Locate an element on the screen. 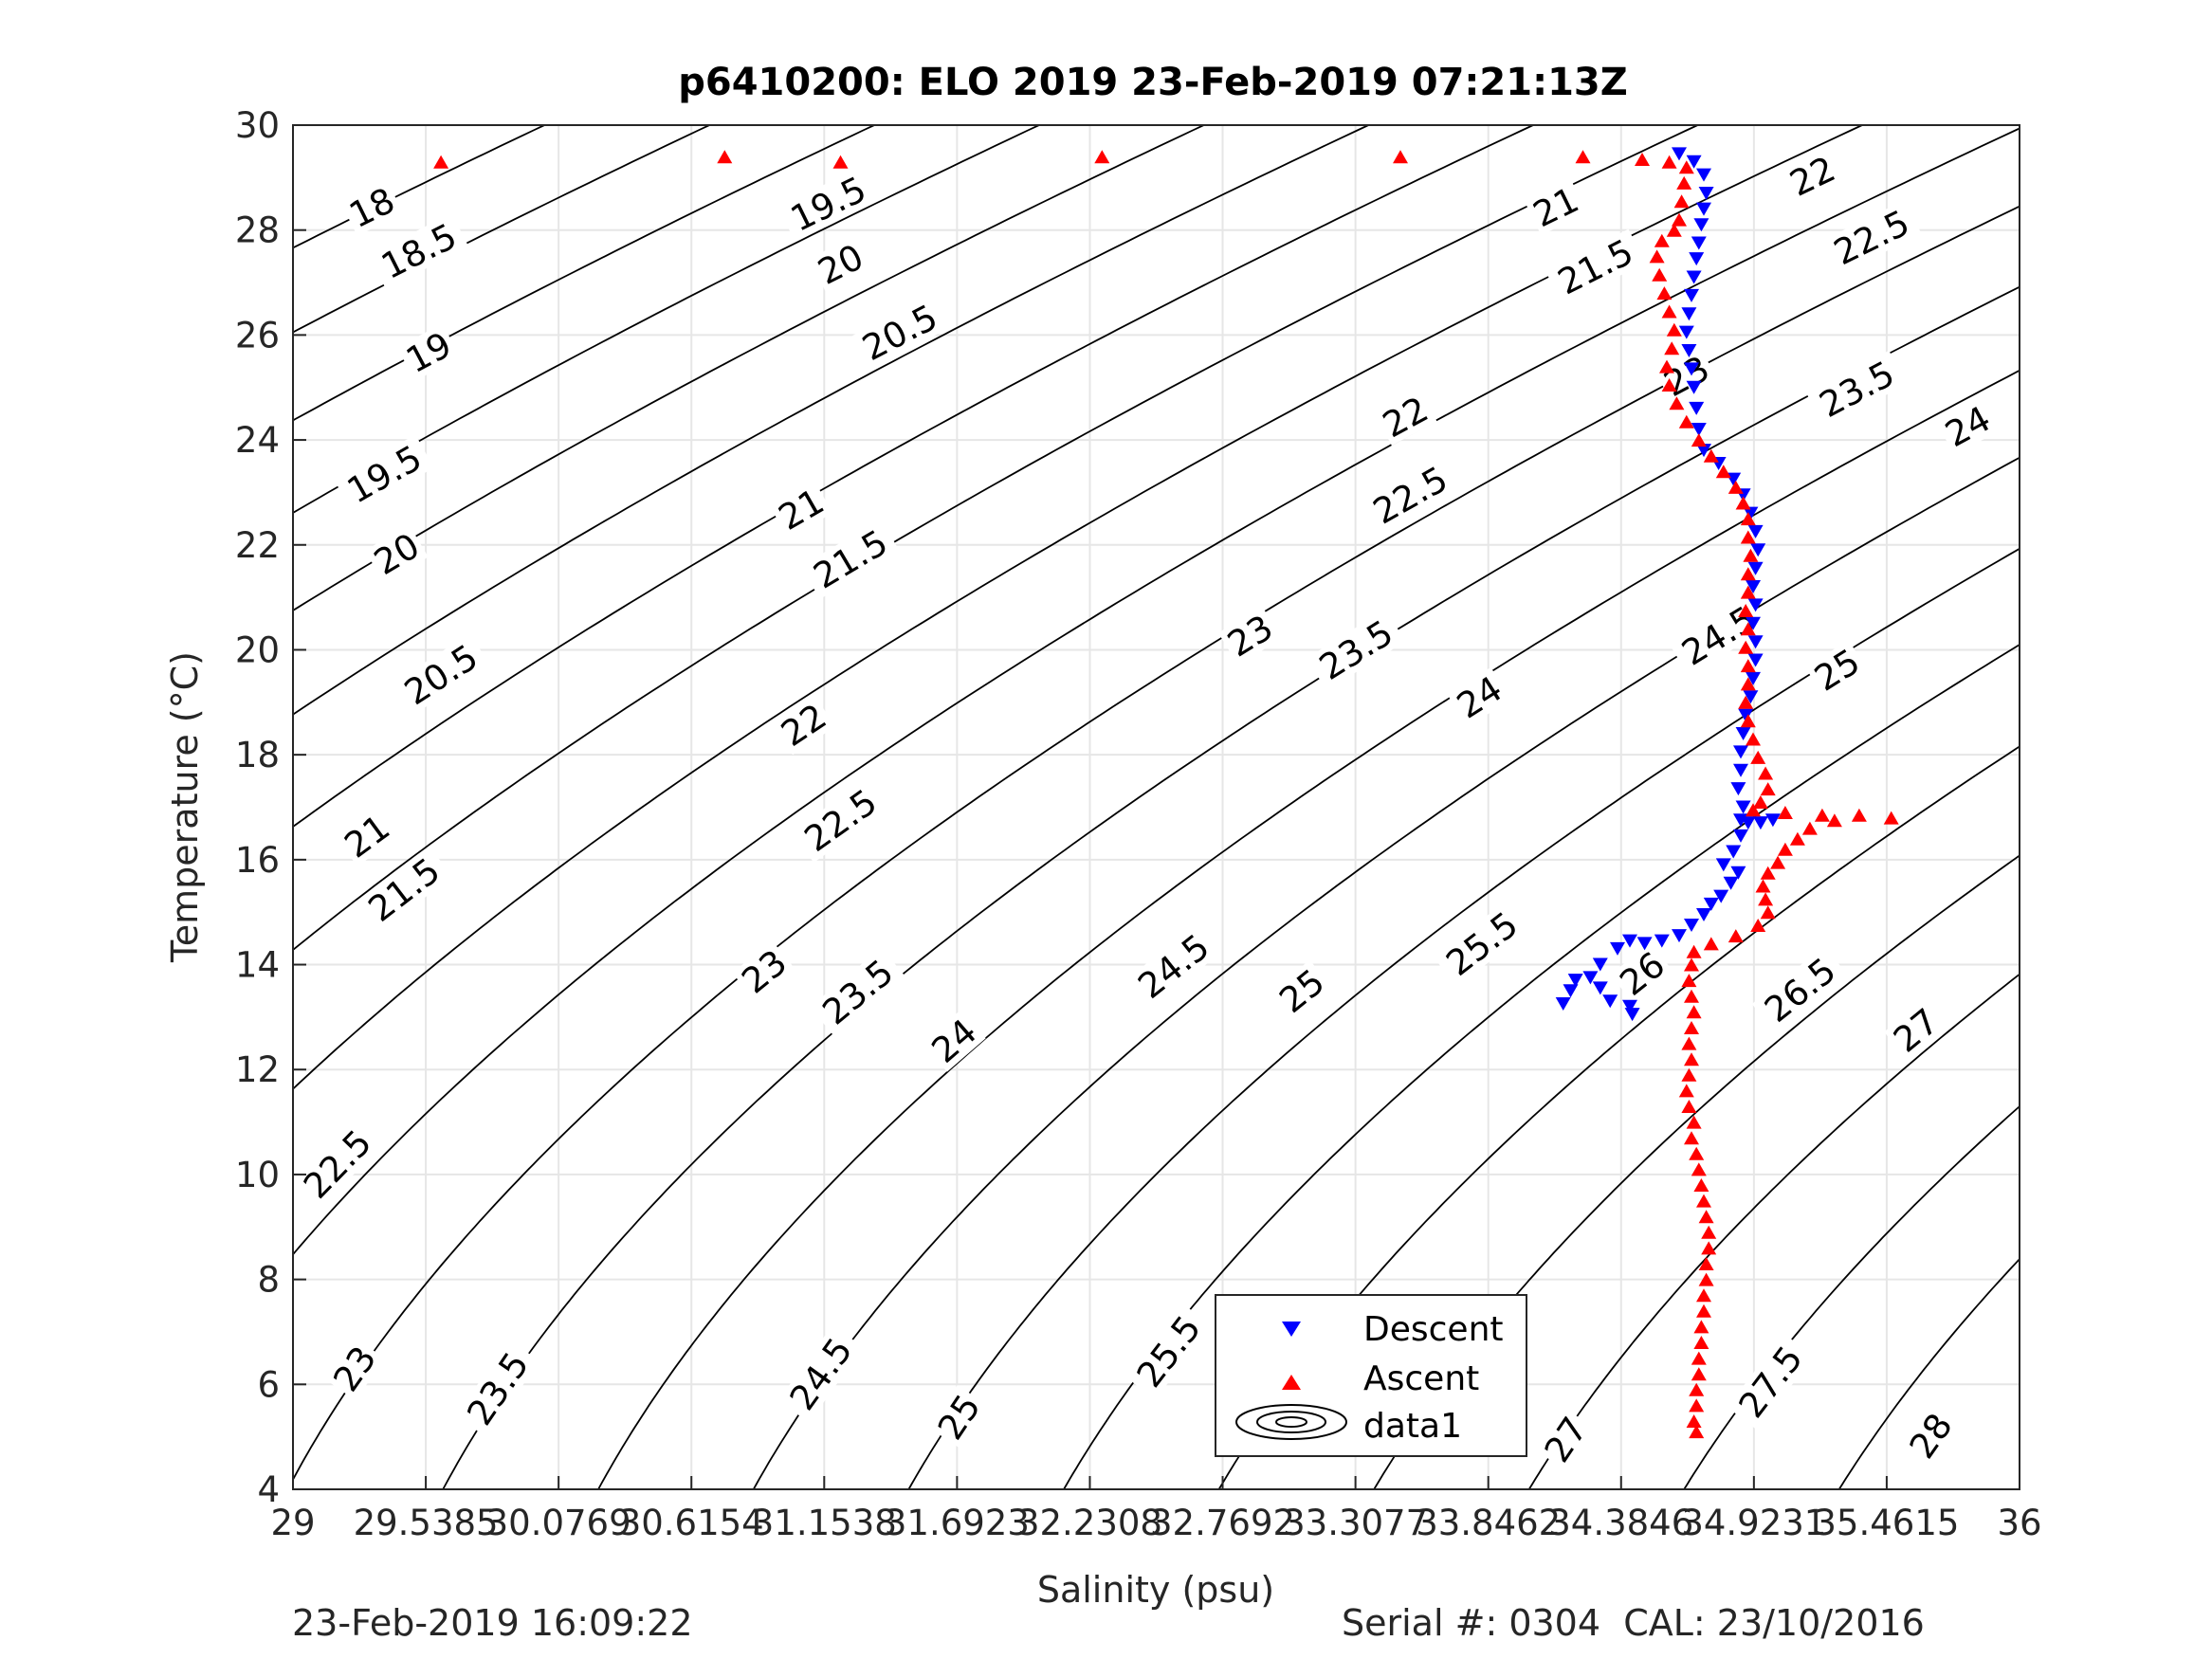 This screenshot has height=1659, width=2212. x-axis-label: Salinity (psu) is located at coordinates (1155, 1590).